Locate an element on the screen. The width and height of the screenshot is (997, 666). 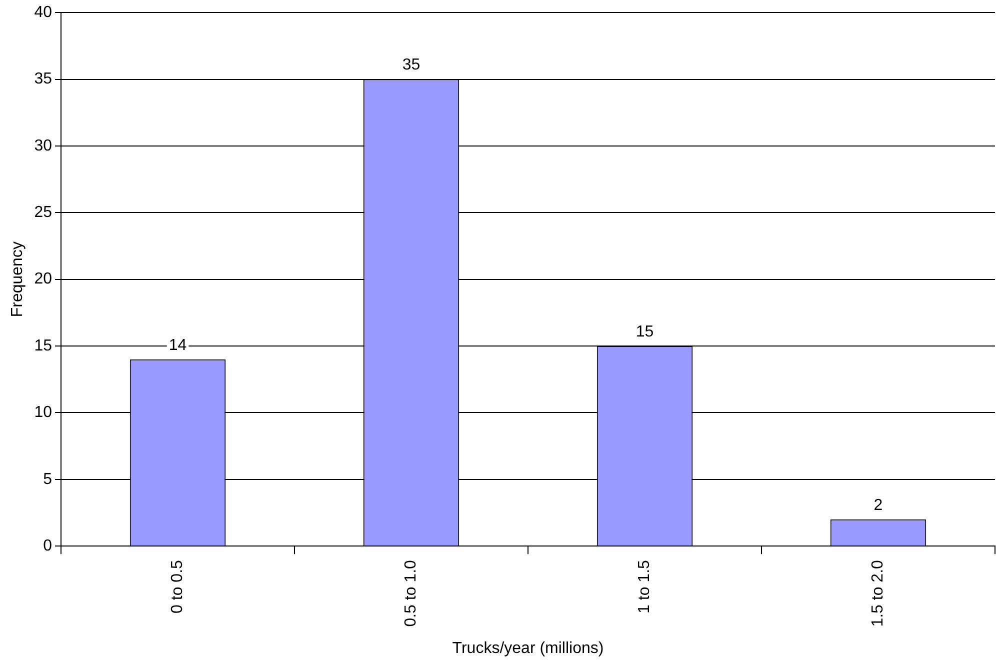
y-tick-label: 35 is located at coordinates (43, 79).